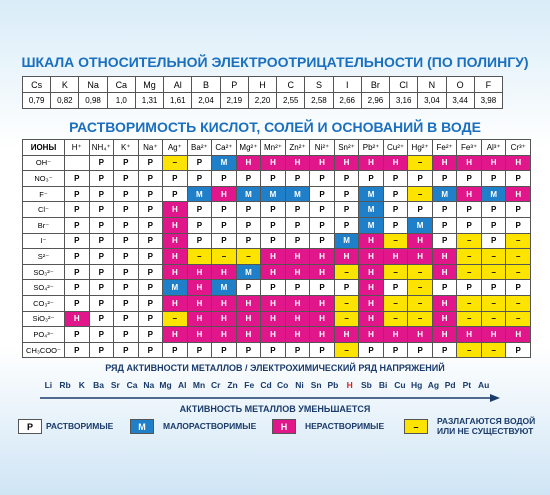 The height and width of the screenshot is (495, 550). Describe the element at coordinates (149, 100) in the screenshot. I see `value-cell: 1,31` at that location.